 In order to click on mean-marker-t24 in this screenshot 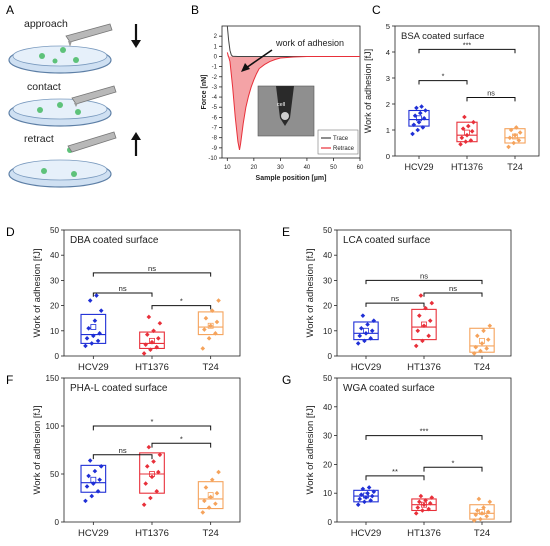, I will do `click(210, 325)`.